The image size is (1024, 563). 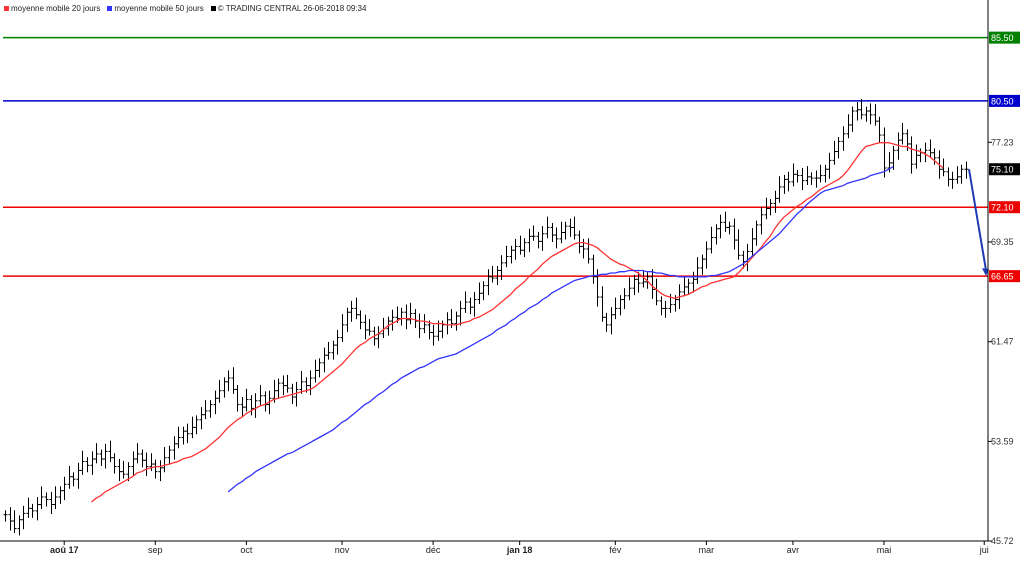 What do you see at coordinates (977, 220) in the screenshot?
I see `projection-arrow-line` at bounding box center [977, 220].